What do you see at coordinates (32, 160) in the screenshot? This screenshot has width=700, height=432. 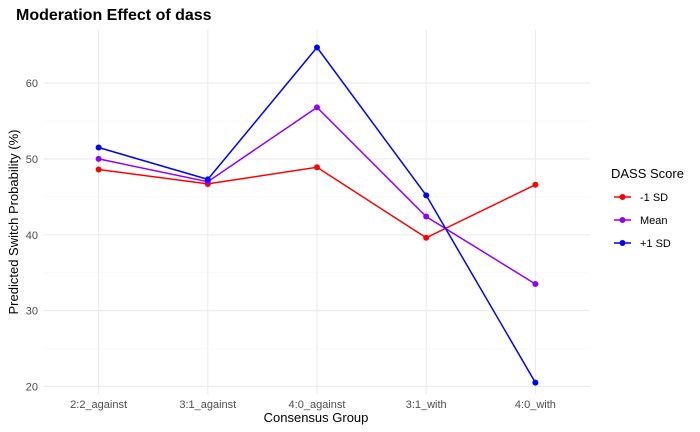 I see `y-tick-label: 50` at bounding box center [32, 160].